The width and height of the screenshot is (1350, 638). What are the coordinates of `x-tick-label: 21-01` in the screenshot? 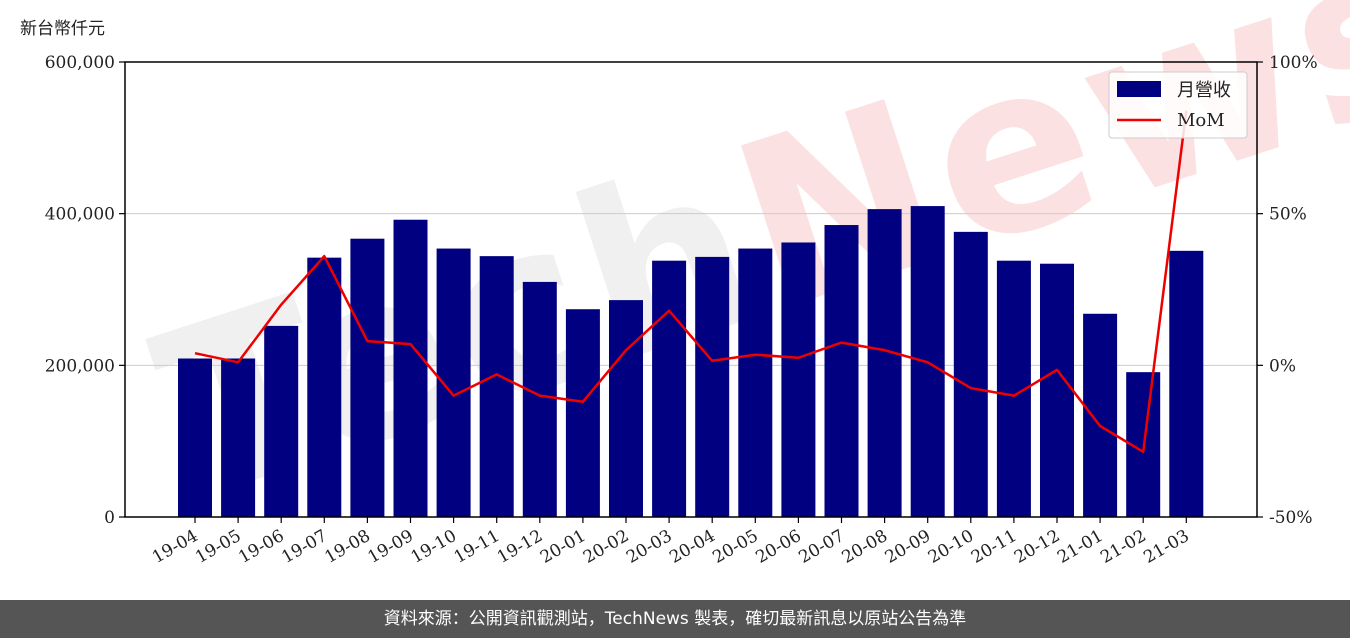 It's located at (1080, 547).